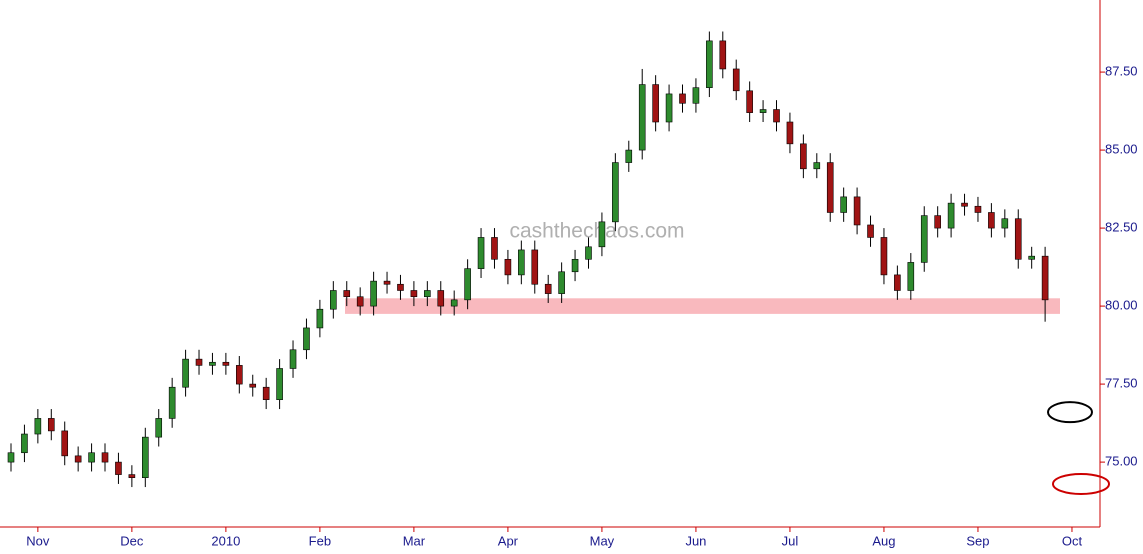 The height and width of the screenshot is (554, 1143). I want to click on y-tick-label: 75.00, so click(1121, 461).